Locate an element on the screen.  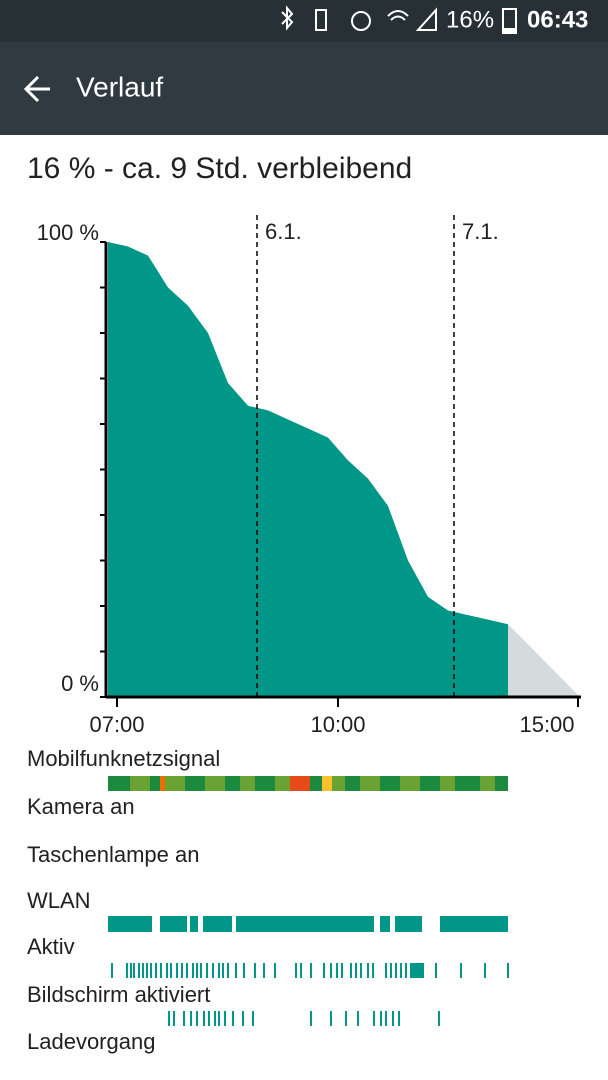
row-label: Ladevorgang is located at coordinates (91, 1041).